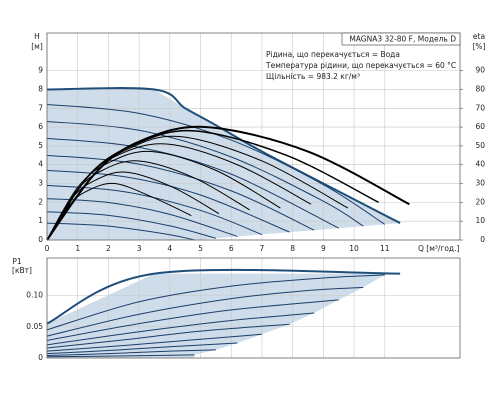 This screenshot has height=400, width=500. Describe the element at coordinates (480, 201) in the screenshot. I see `y2-tick-label: 20` at that location.